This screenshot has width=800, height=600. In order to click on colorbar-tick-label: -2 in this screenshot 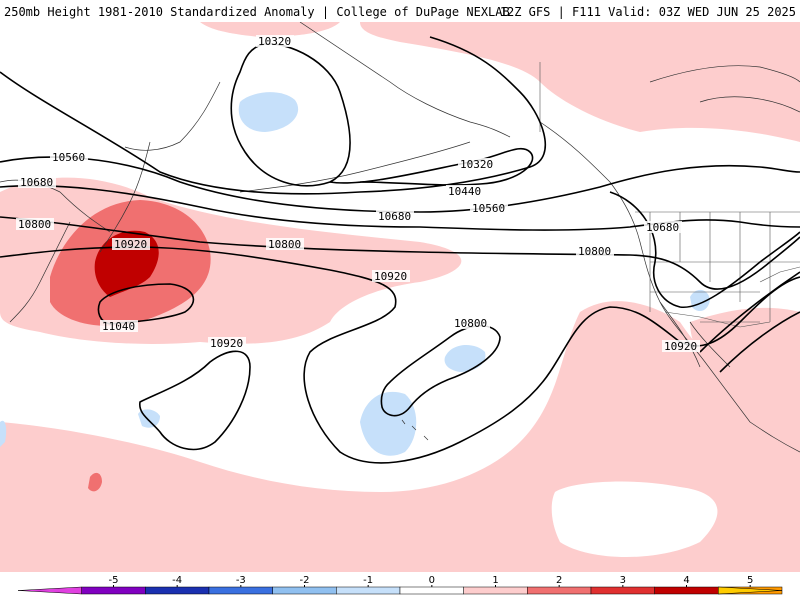, I will do `click(305, 580)`.